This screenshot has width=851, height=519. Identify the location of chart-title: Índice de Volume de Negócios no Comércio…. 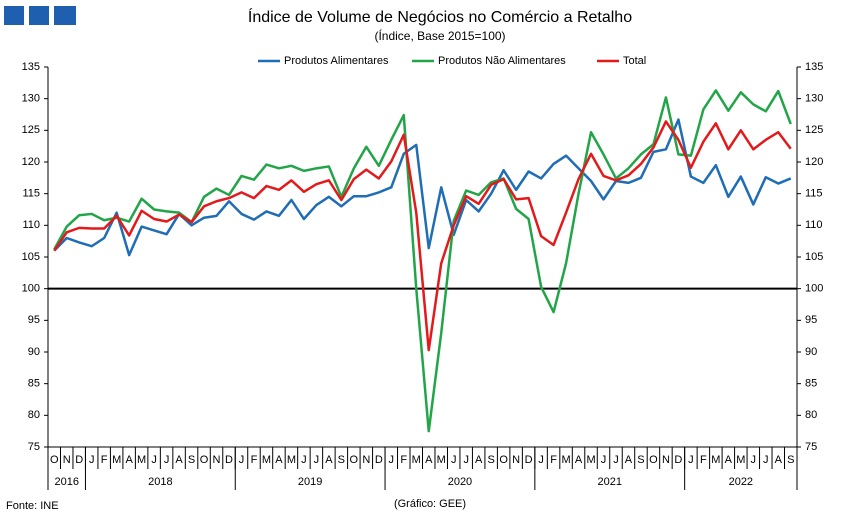
(440, 16).